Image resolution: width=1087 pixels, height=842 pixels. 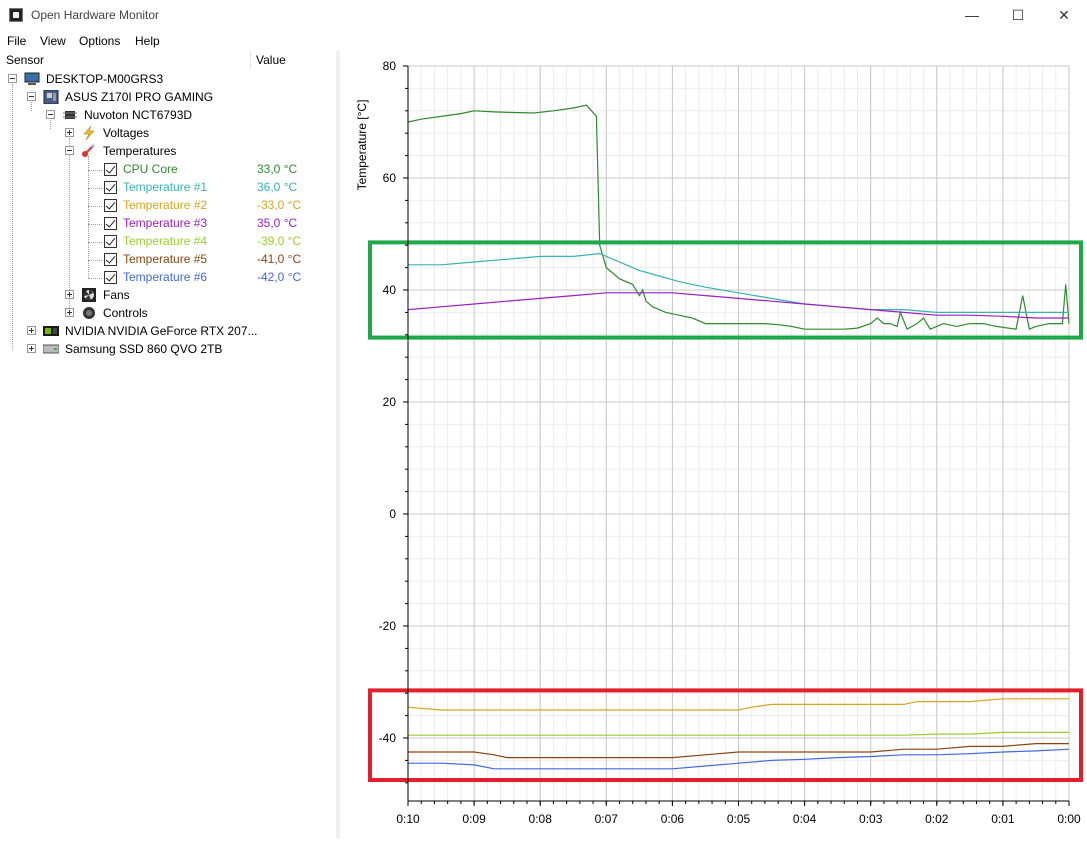 What do you see at coordinates (168, 295) in the screenshot?
I see `tree-item-fans: Fans` at bounding box center [168, 295].